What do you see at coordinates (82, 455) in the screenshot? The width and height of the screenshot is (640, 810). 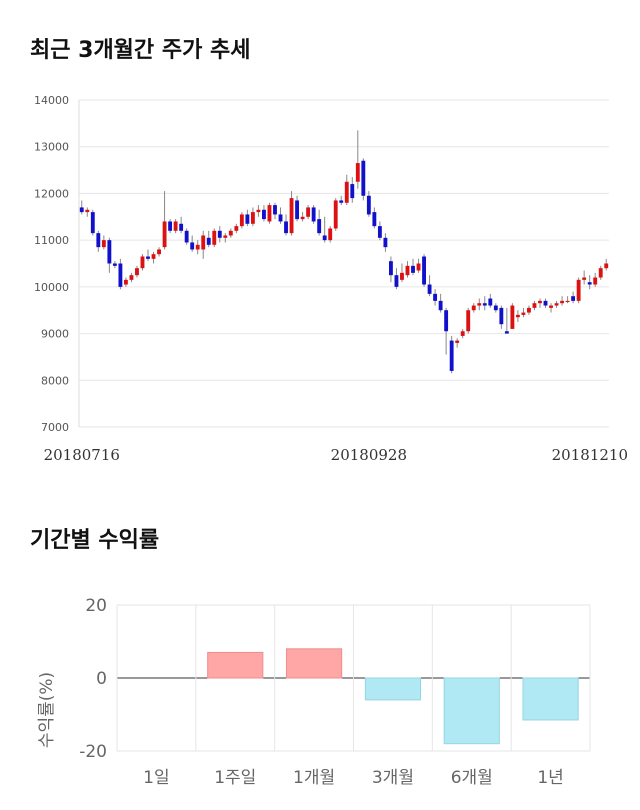 I see `candle-x-tick-label: 20180716` at bounding box center [82, 455].